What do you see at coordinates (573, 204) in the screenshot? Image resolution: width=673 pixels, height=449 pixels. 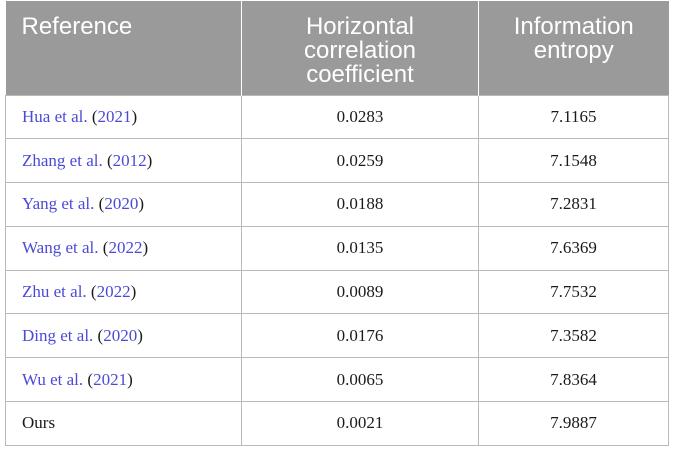 I see `entropy-cell: 7.2831` at bounding box center [573, 204].